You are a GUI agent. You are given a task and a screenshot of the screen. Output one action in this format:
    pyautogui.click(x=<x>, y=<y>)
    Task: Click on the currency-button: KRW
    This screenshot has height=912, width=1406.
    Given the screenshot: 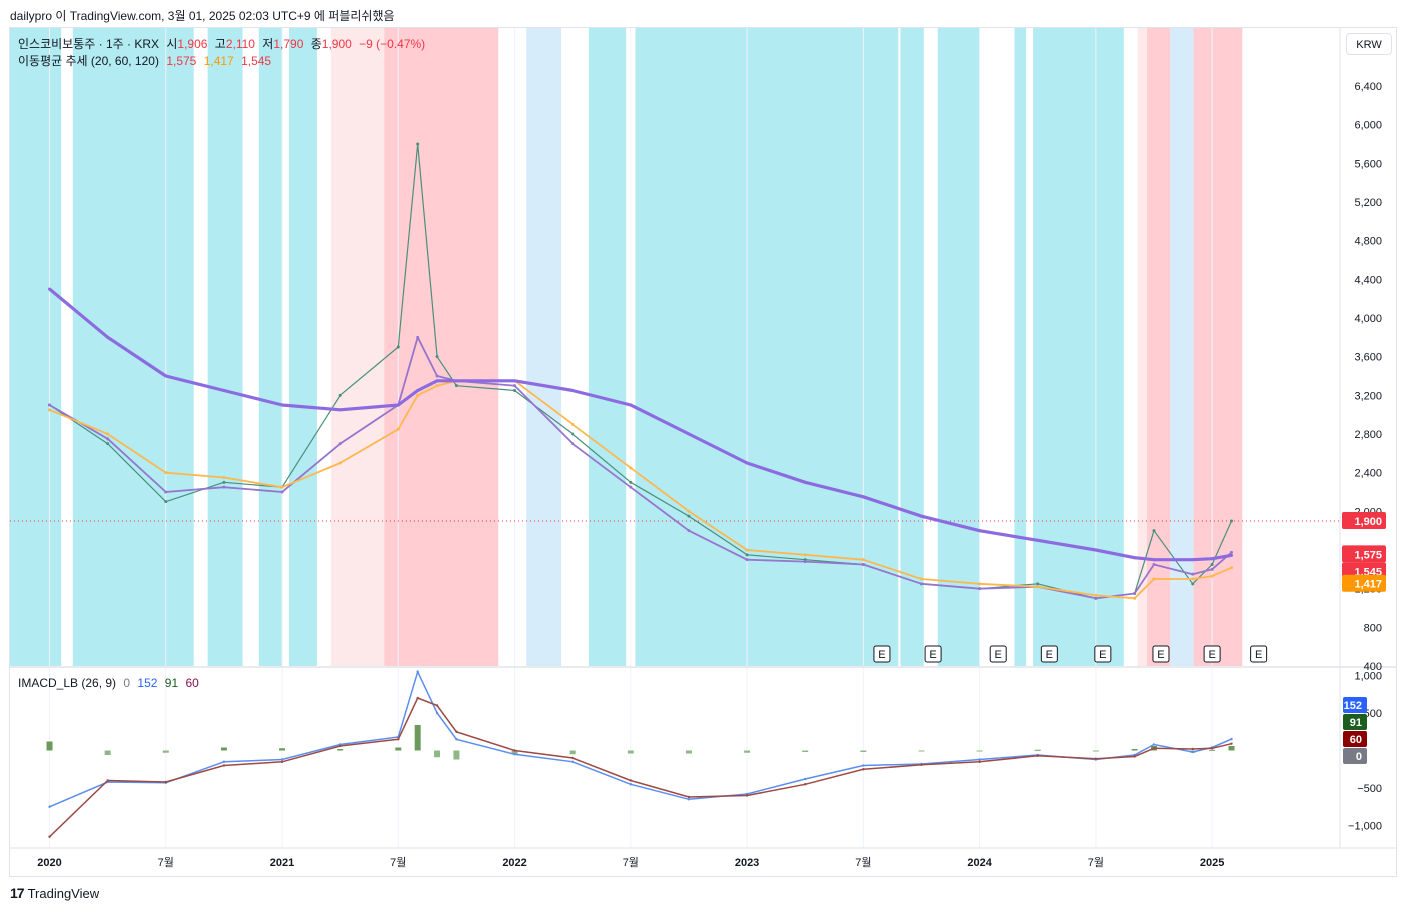 What is the action you would take?
    pyautogui.click(x=1369, y=44)
    